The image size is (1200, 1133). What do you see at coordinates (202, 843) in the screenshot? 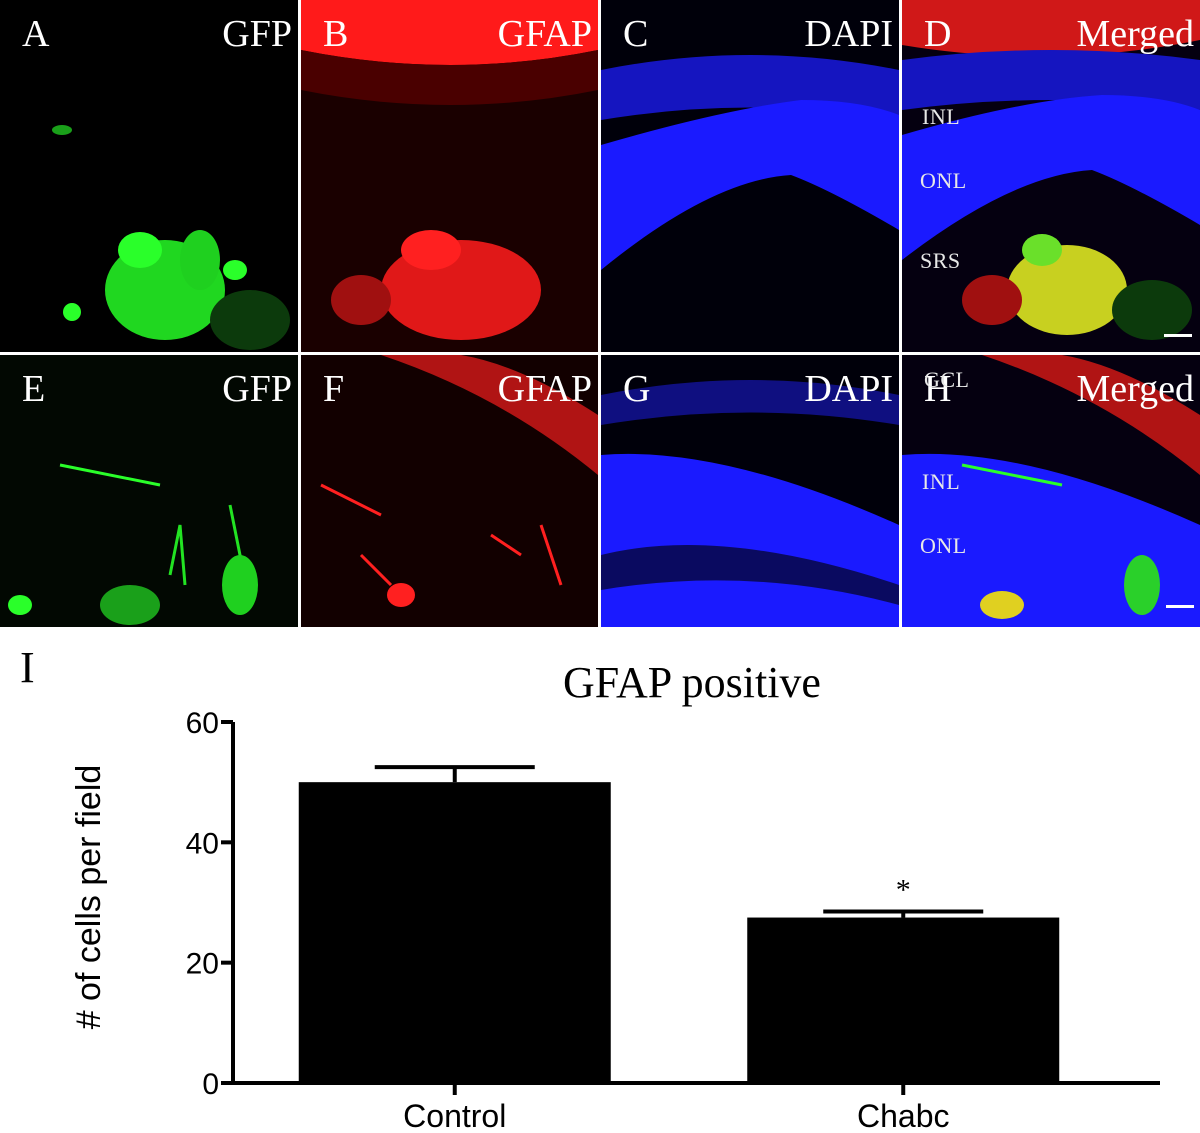
I see `y-tick-label: 40` at bounding box center [202, 843].